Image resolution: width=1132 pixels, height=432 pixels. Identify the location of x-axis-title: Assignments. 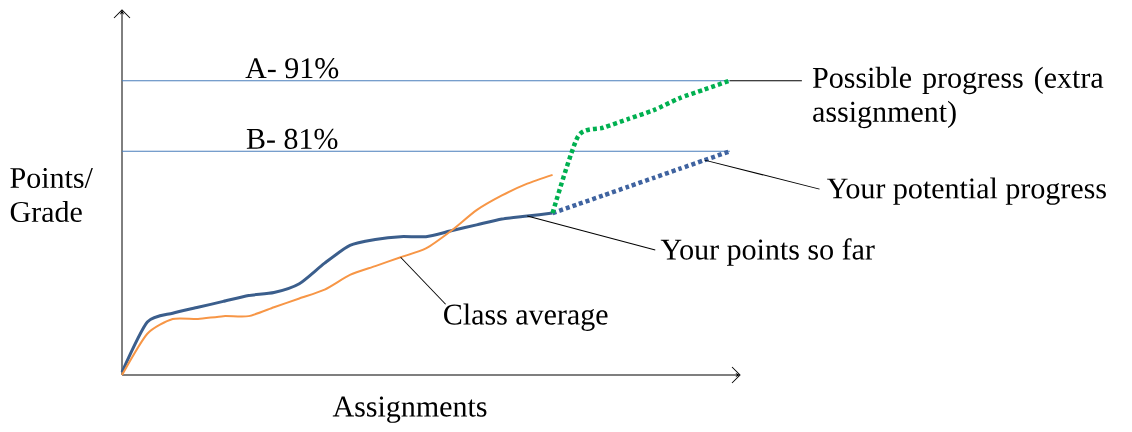
(409, 409).